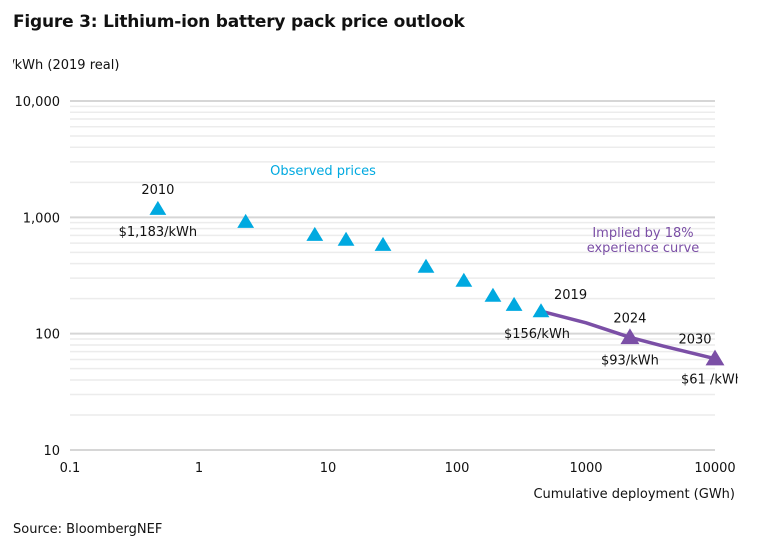  Describe the element at coordinates (323, 171) in the screenshot. I see `legend-observed-prices: Observed prices` at that location.